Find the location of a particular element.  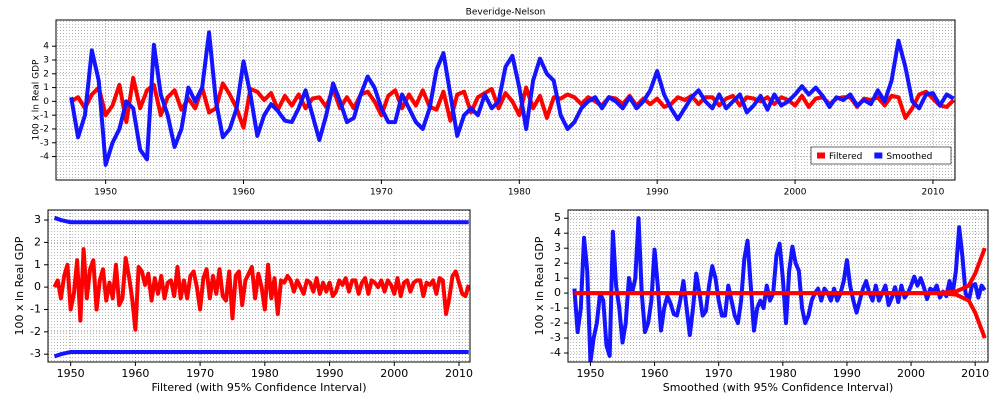

x-axis-label: Filtered (with 95% Confidence Interval) is located at coordinates (258, 387).